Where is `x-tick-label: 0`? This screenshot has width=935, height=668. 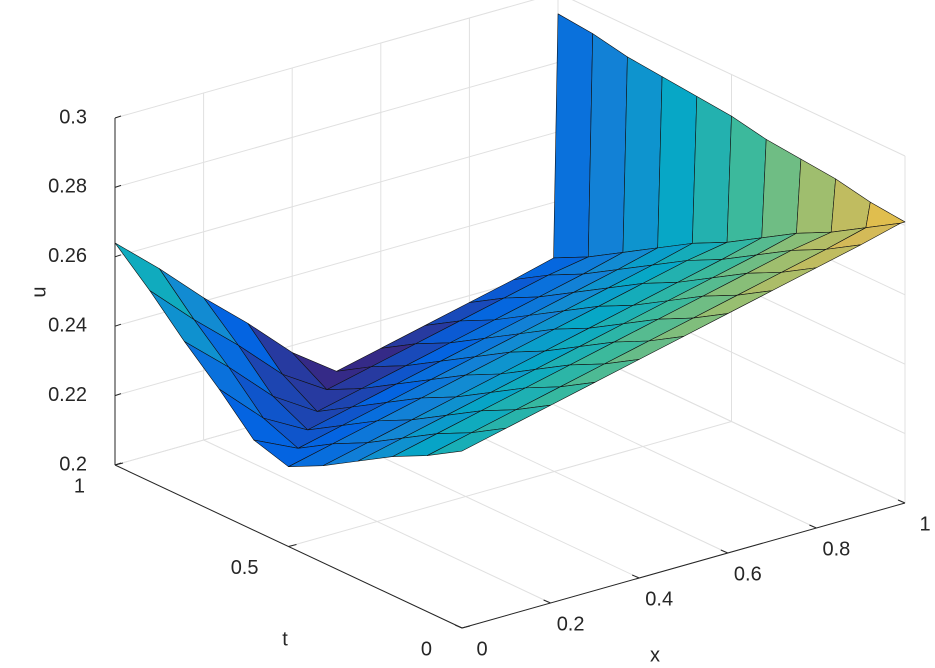
x-tick-label: 0 is located at coordinates (481, 649).